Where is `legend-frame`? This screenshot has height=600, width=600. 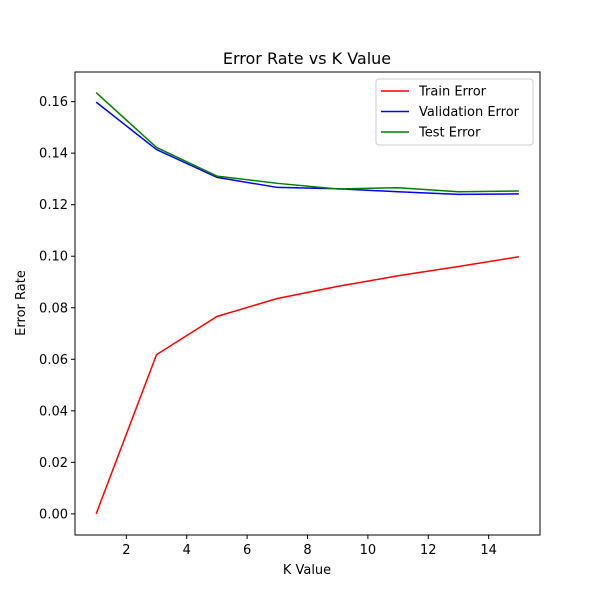 legend-frame is located at coordinates (454, 112).